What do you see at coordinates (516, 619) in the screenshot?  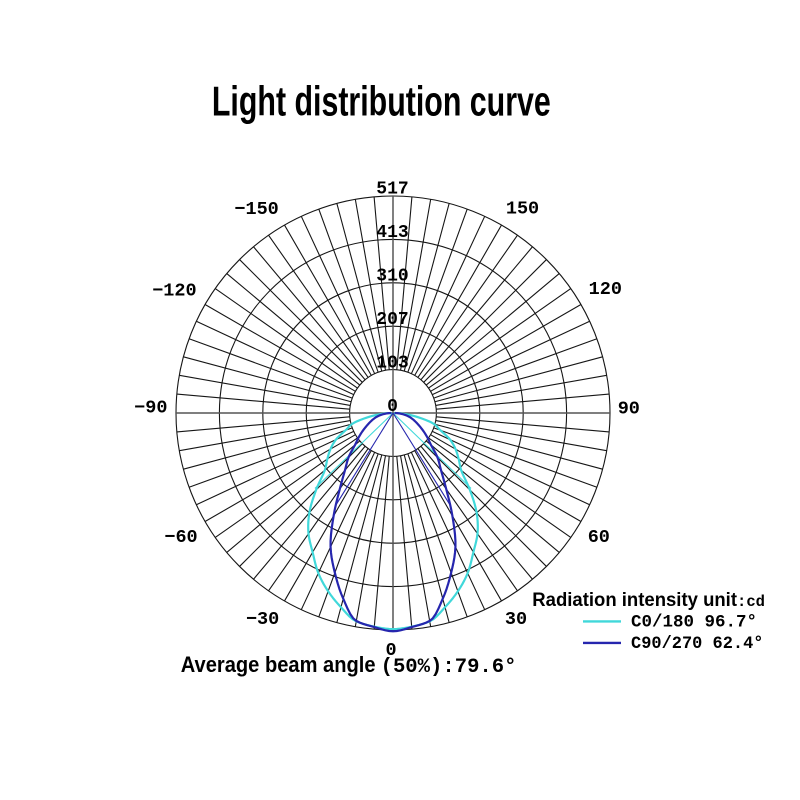 I see `svg-text: 30` at bounding box center [516, 619].